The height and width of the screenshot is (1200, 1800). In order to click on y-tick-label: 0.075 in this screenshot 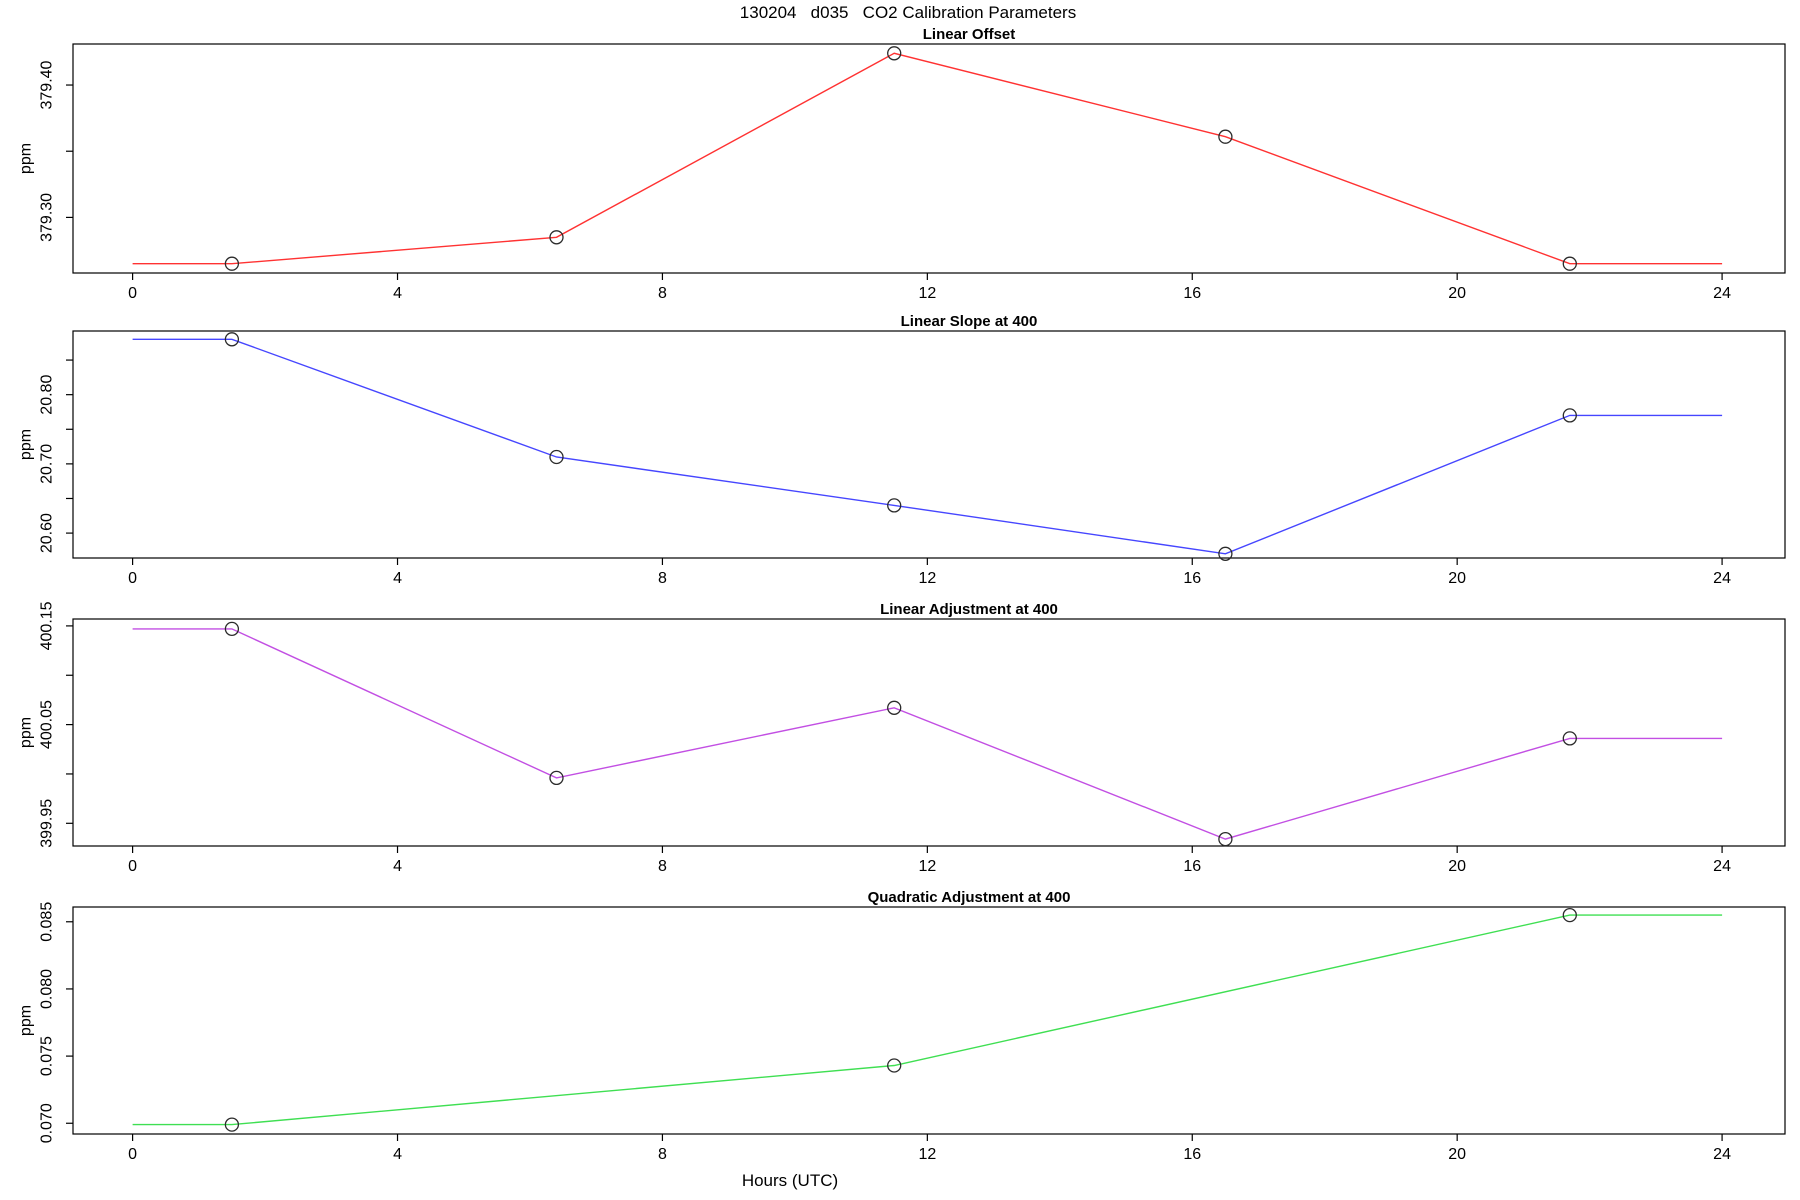, I will do `click(47, 1056)`.